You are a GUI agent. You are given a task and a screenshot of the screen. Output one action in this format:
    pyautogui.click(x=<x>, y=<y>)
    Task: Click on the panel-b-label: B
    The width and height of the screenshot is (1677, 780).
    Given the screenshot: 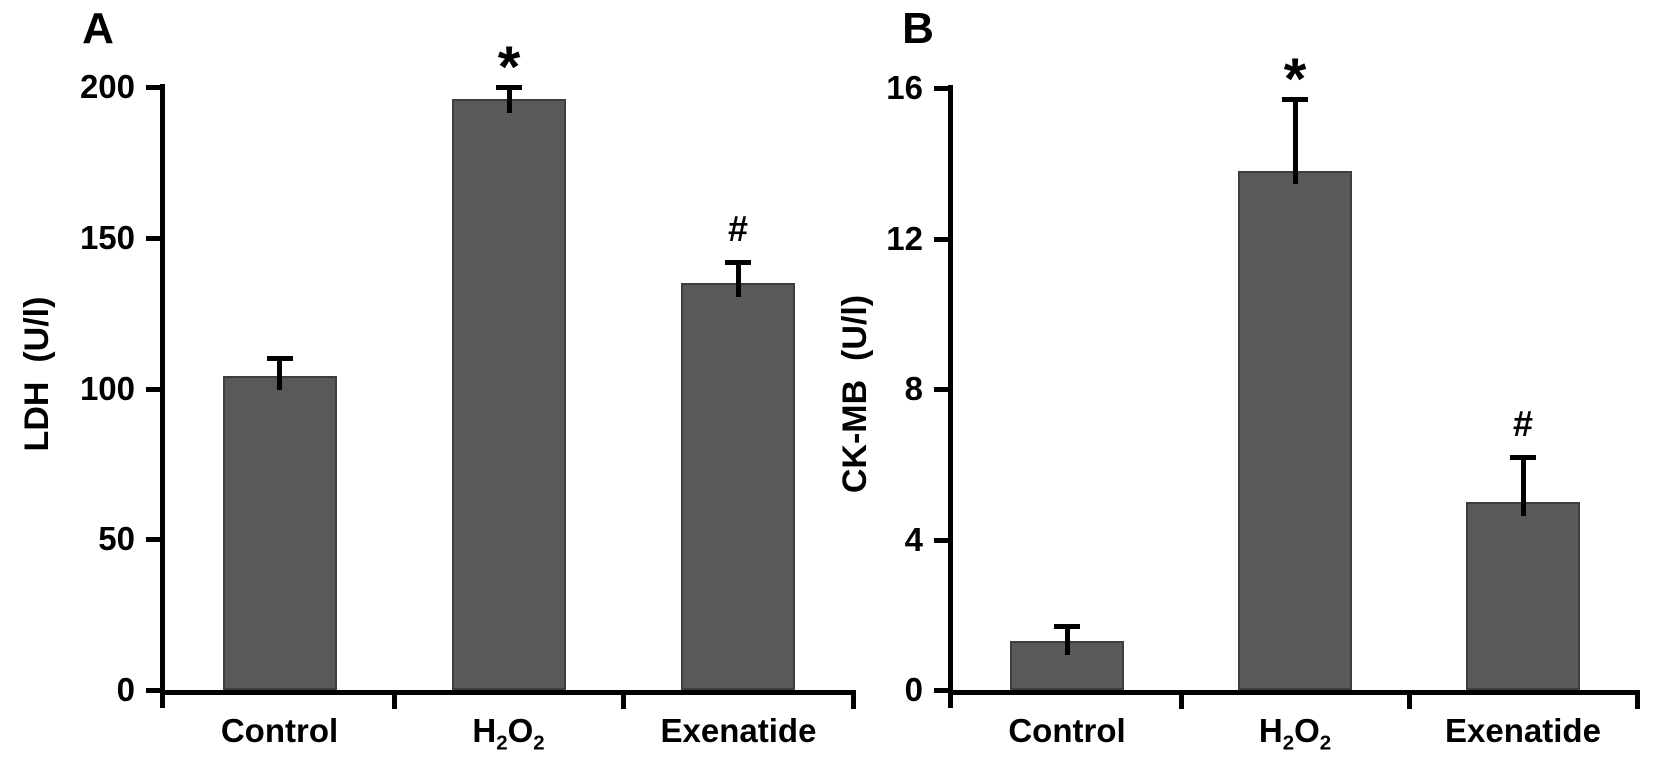 What is the action you would take?
    pyautogui.click(x=918, y=28)
    